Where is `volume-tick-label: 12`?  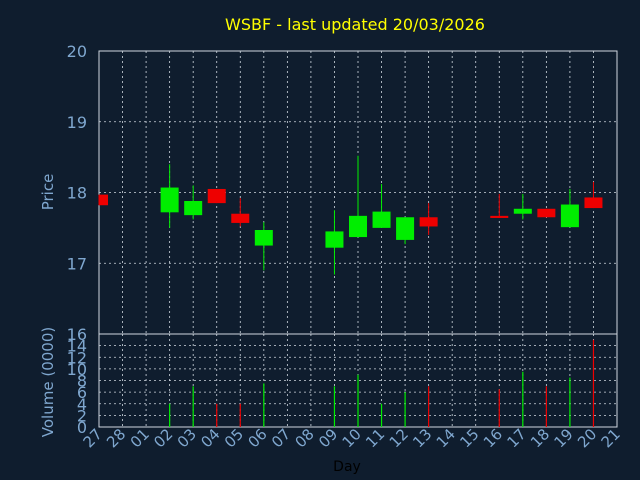
volume-tick-label: 12 is located at coordinates (77, 357).